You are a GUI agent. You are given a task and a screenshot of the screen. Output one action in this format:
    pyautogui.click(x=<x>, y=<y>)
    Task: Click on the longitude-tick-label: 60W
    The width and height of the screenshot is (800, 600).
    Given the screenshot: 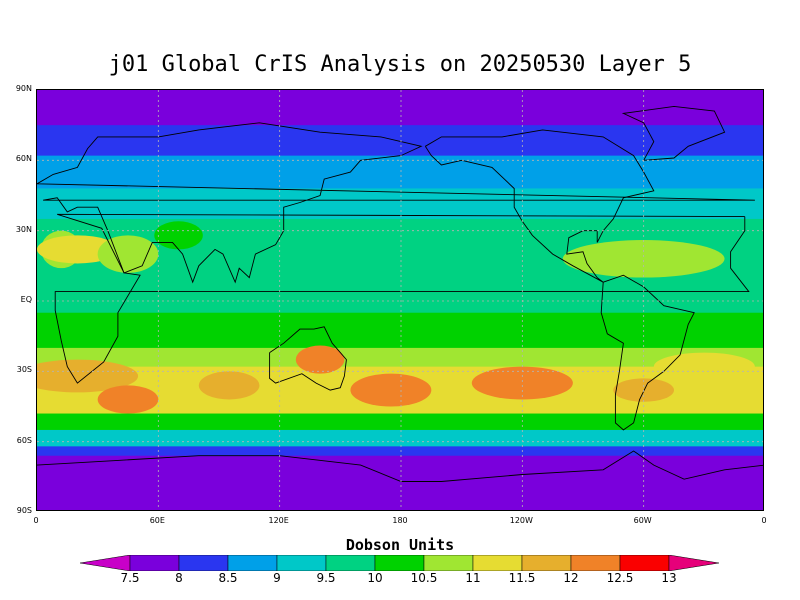 What is the action you would take?
    pyautogui.click(x=642, y=520)
    